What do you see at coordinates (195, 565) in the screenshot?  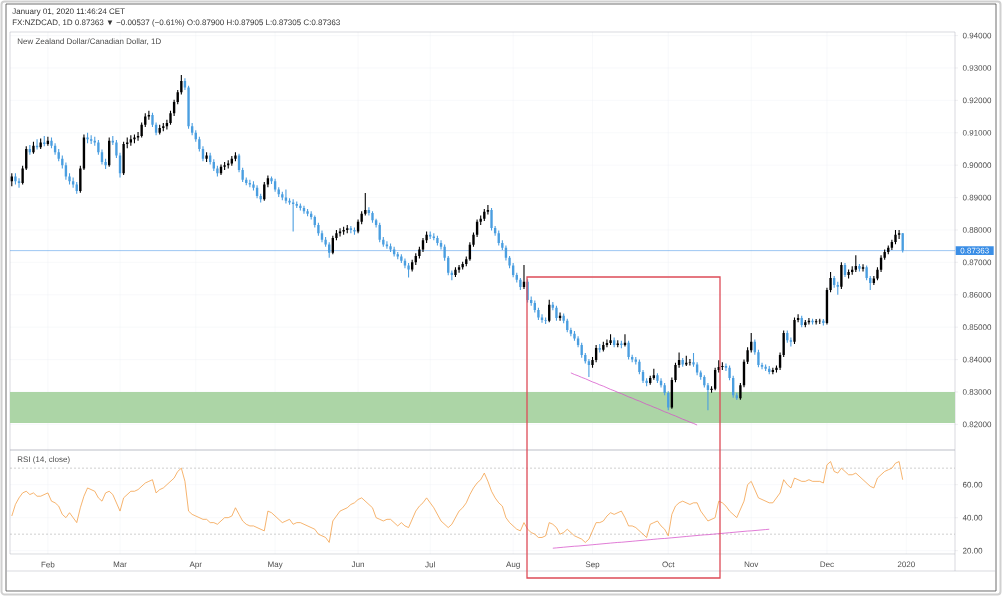 I see `x-tick-label: Apr` at bounding box center [195, 565].